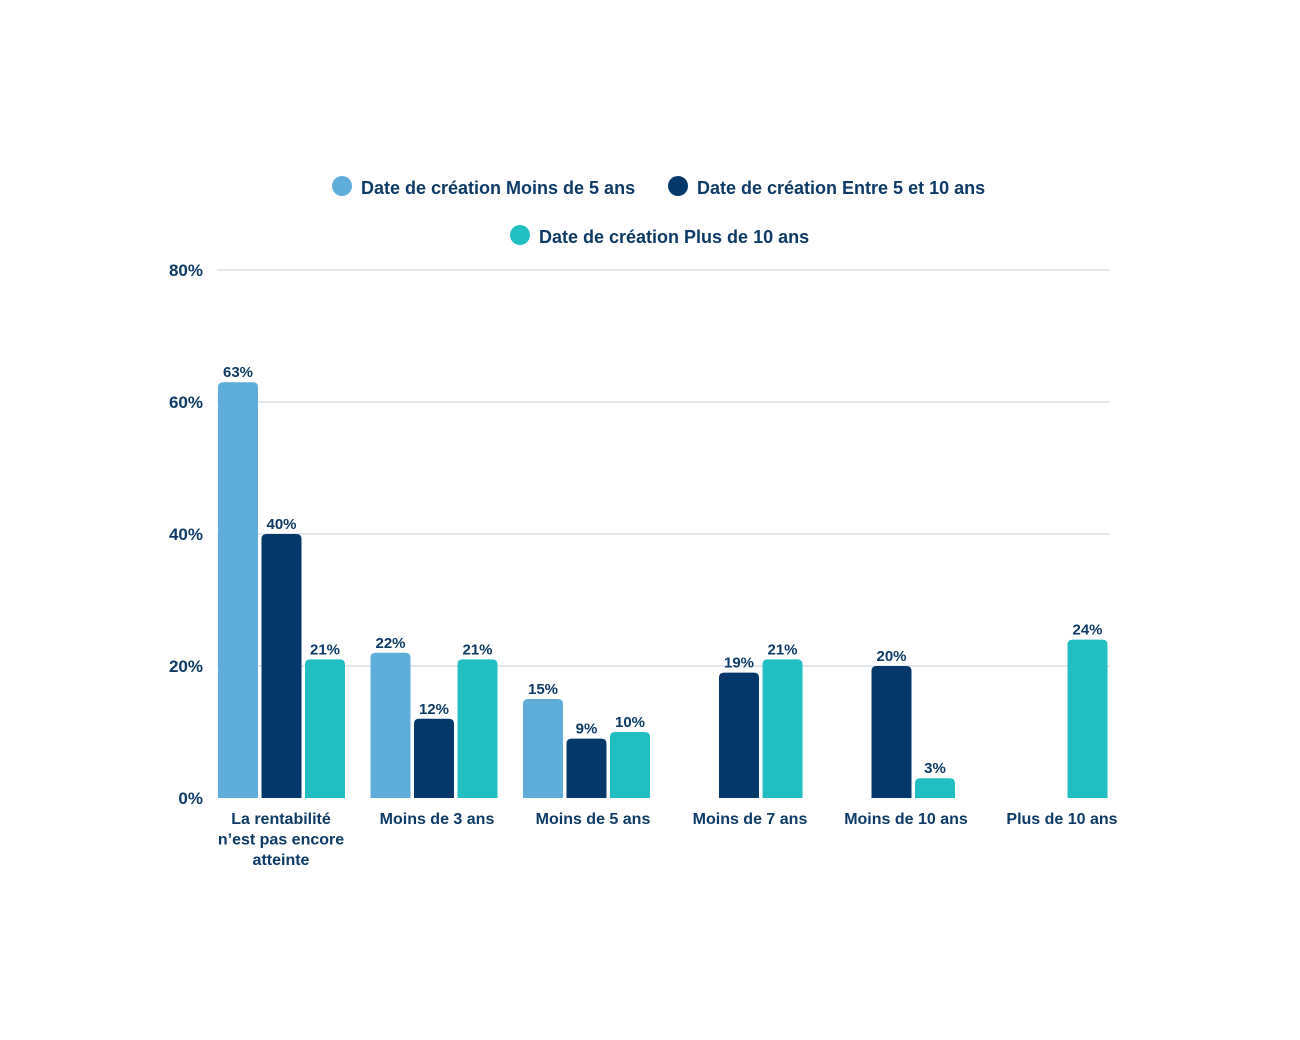 This screenshot has height=1040, width=1300. I want to click on x-tick-label: Plus de 10 ans, so click(1061, 819).